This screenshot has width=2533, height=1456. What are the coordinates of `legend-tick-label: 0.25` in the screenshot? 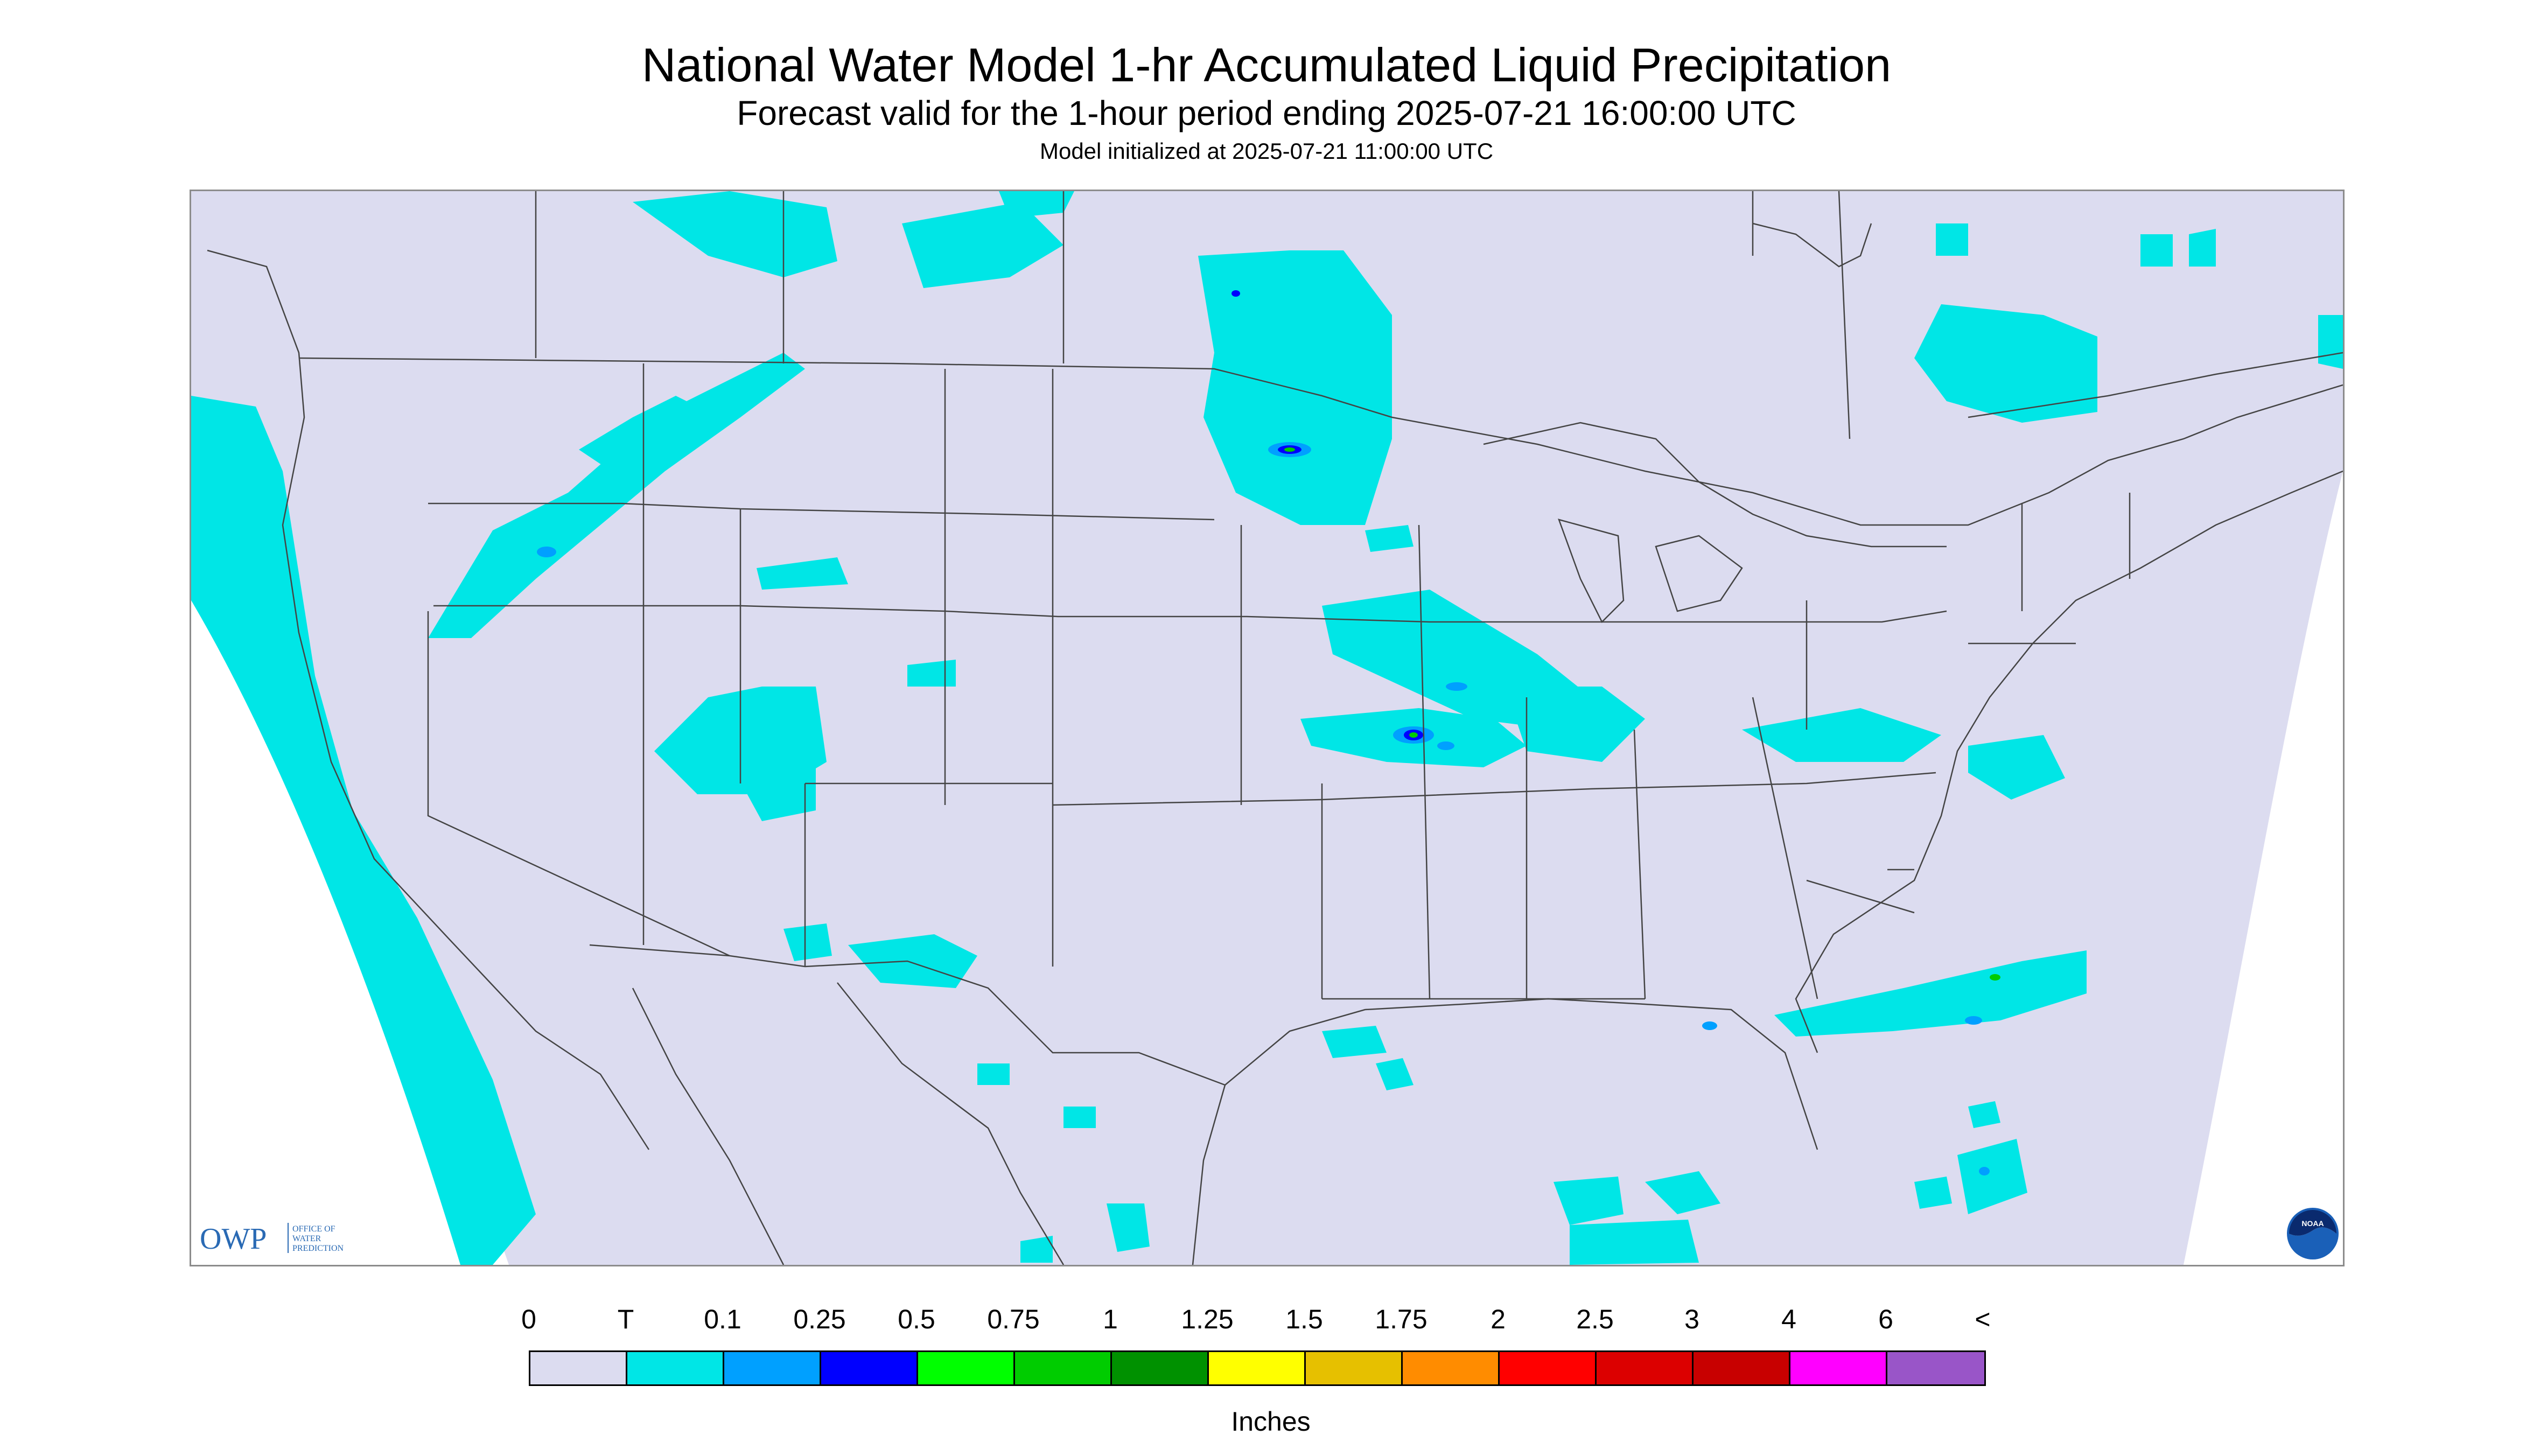 It's located at (820, 1319).